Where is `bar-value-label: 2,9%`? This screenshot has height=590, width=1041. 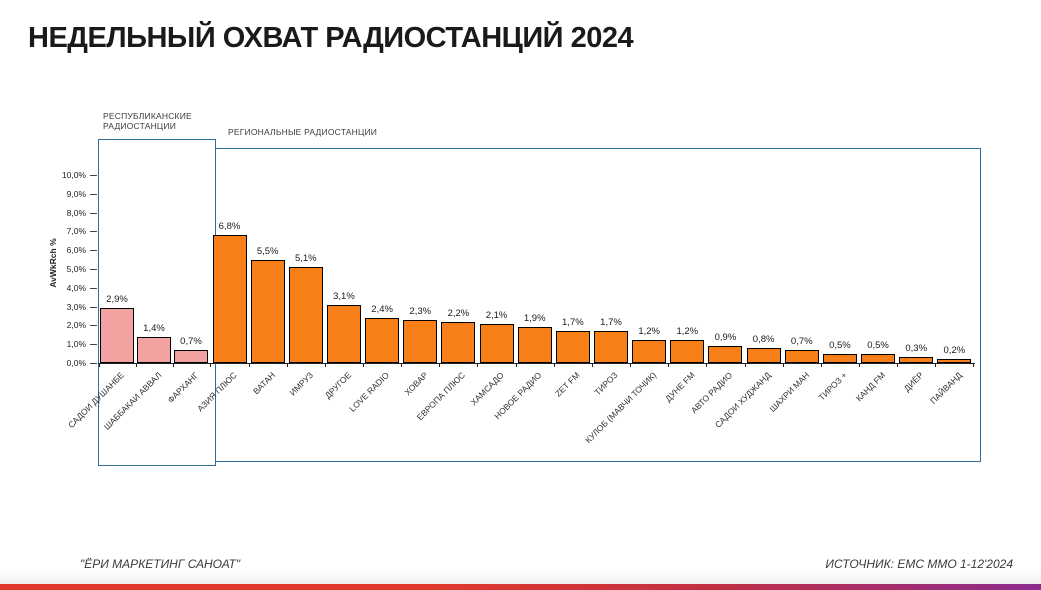 bar-value-label: 2,9% is located at coordinates (117, 299).